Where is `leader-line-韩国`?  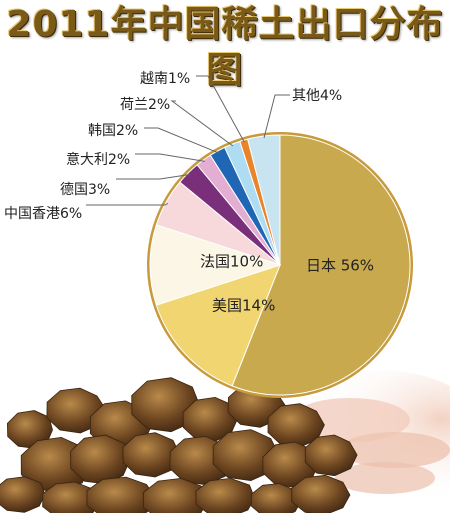
leader-line-韩国 is located at coordinates (181, 140).